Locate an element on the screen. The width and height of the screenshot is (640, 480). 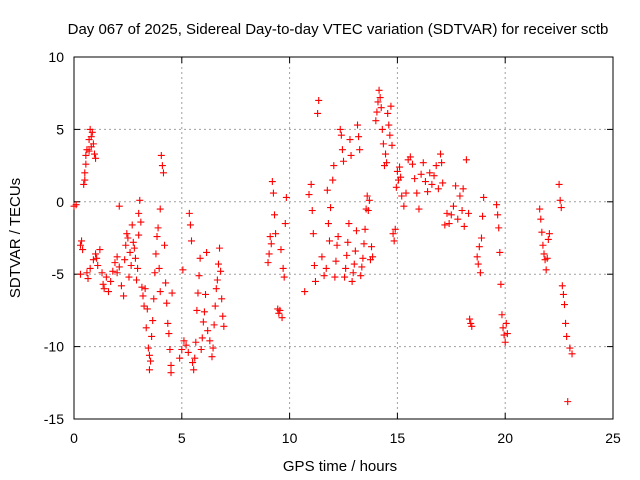
y-tick-label: 5 is located at coordinates (60, 129).